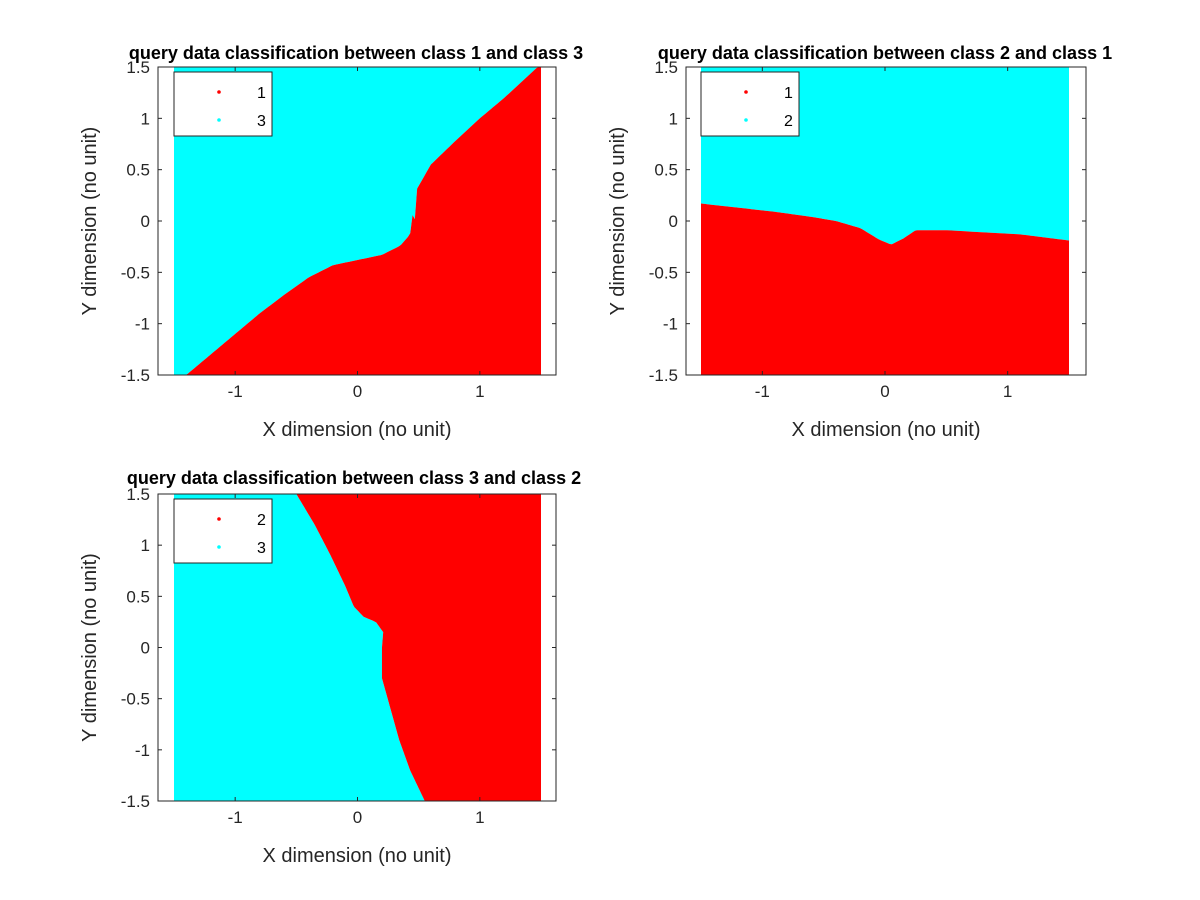 The width and height of the screenshot is (1200, 900). I want to click on legend: 13, so click(223, 104).